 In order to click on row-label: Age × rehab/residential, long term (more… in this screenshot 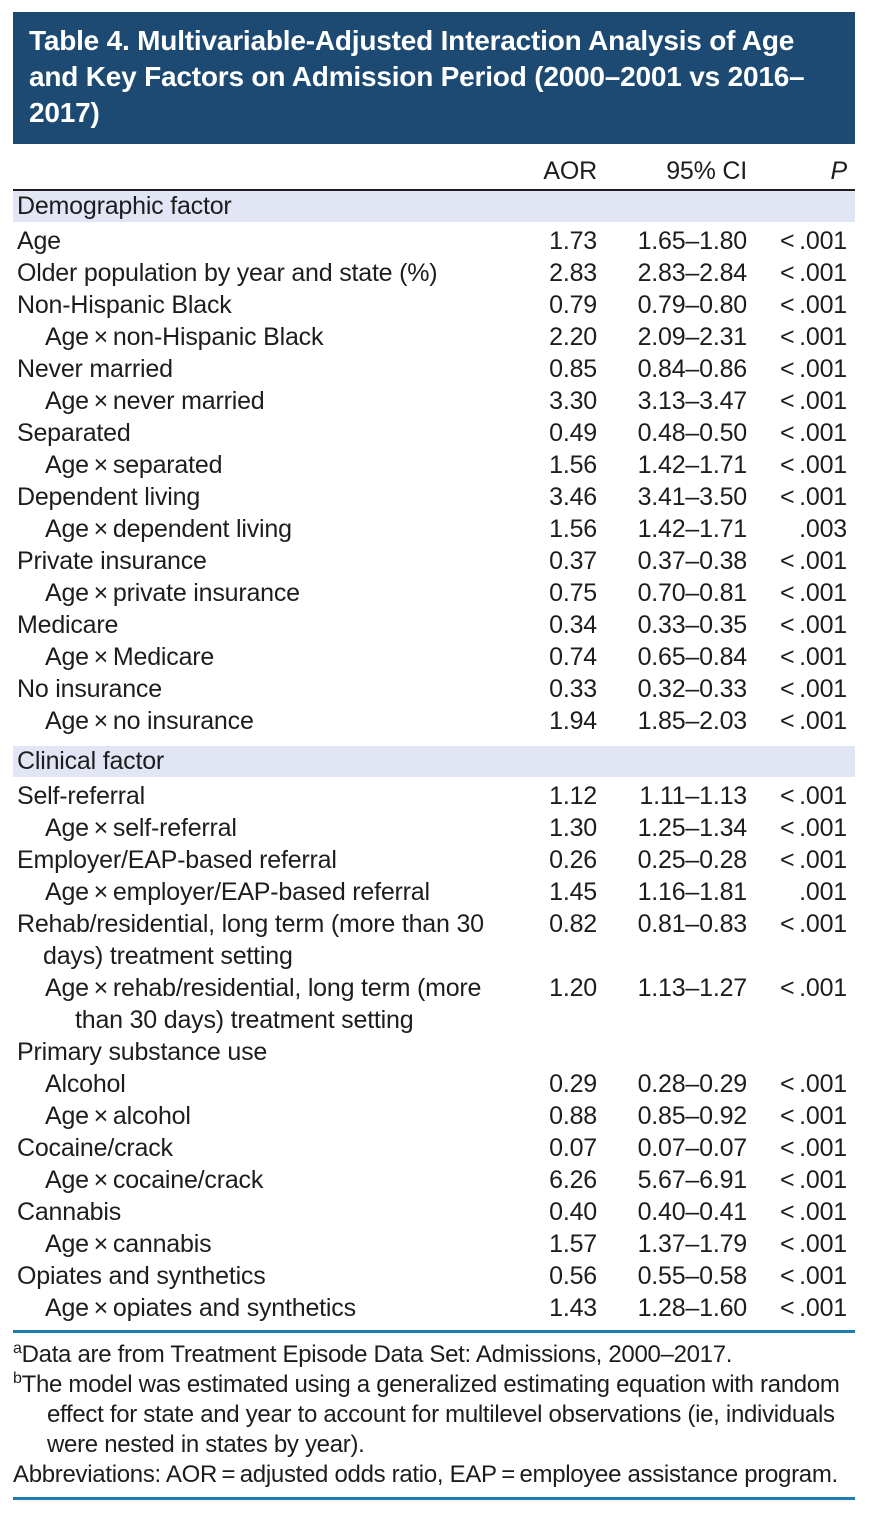, I will do `click(263, 1004)`.